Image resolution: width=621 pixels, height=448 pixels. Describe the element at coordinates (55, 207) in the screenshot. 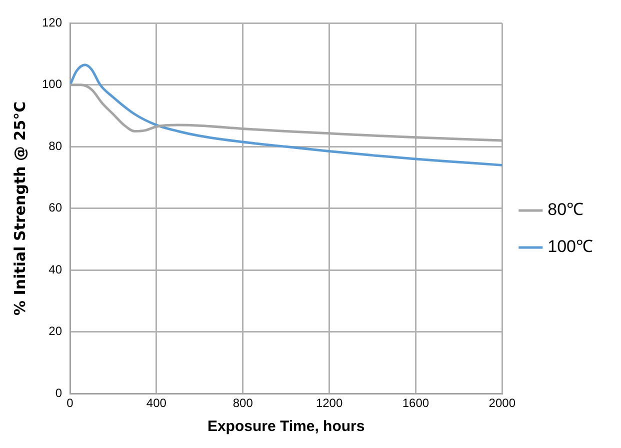

I see `y-tick-label: 60` at that location.